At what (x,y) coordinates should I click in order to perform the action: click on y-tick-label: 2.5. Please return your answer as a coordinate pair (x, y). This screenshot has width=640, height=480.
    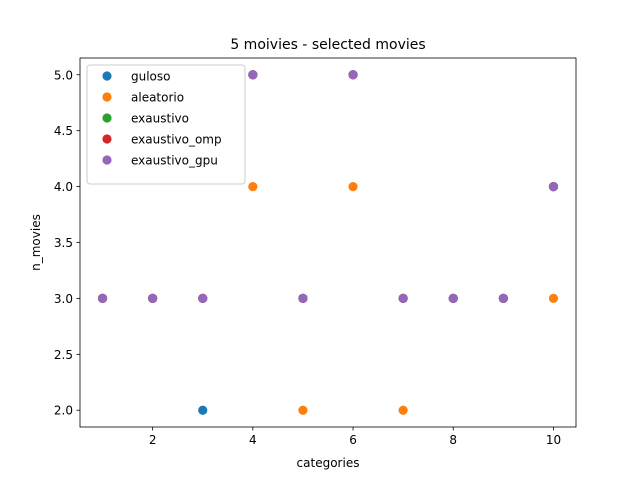
    Looking at the image, I should click on (63, 355).